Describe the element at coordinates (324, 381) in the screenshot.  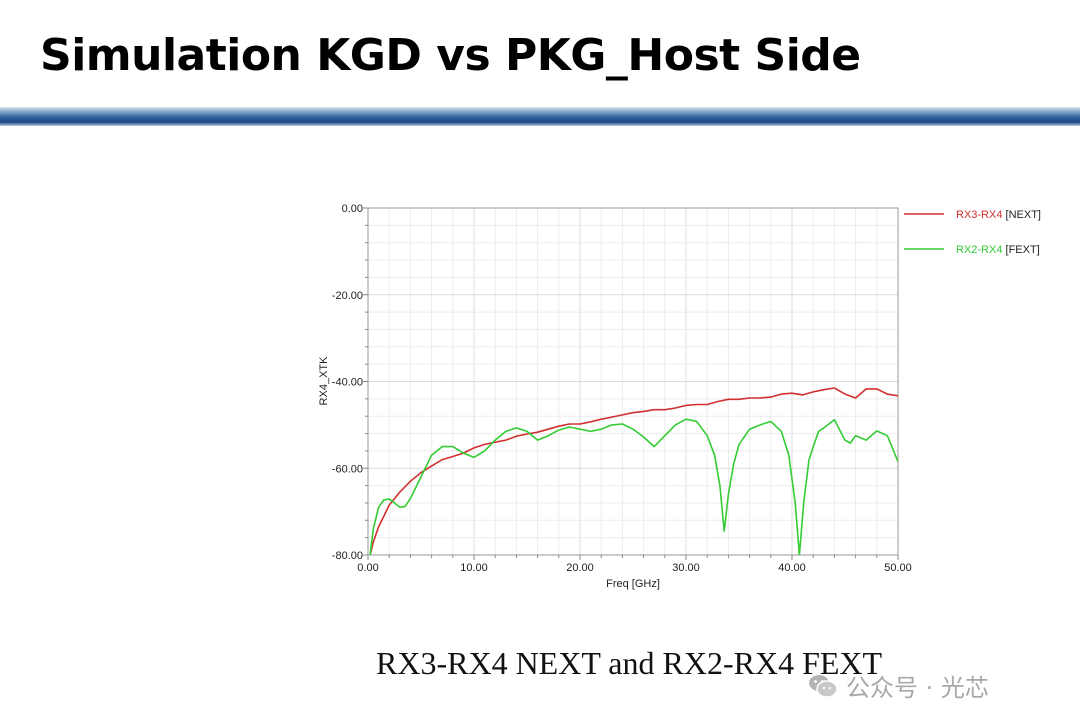
I see `y-axis-label: RX4_XTK` at that location.